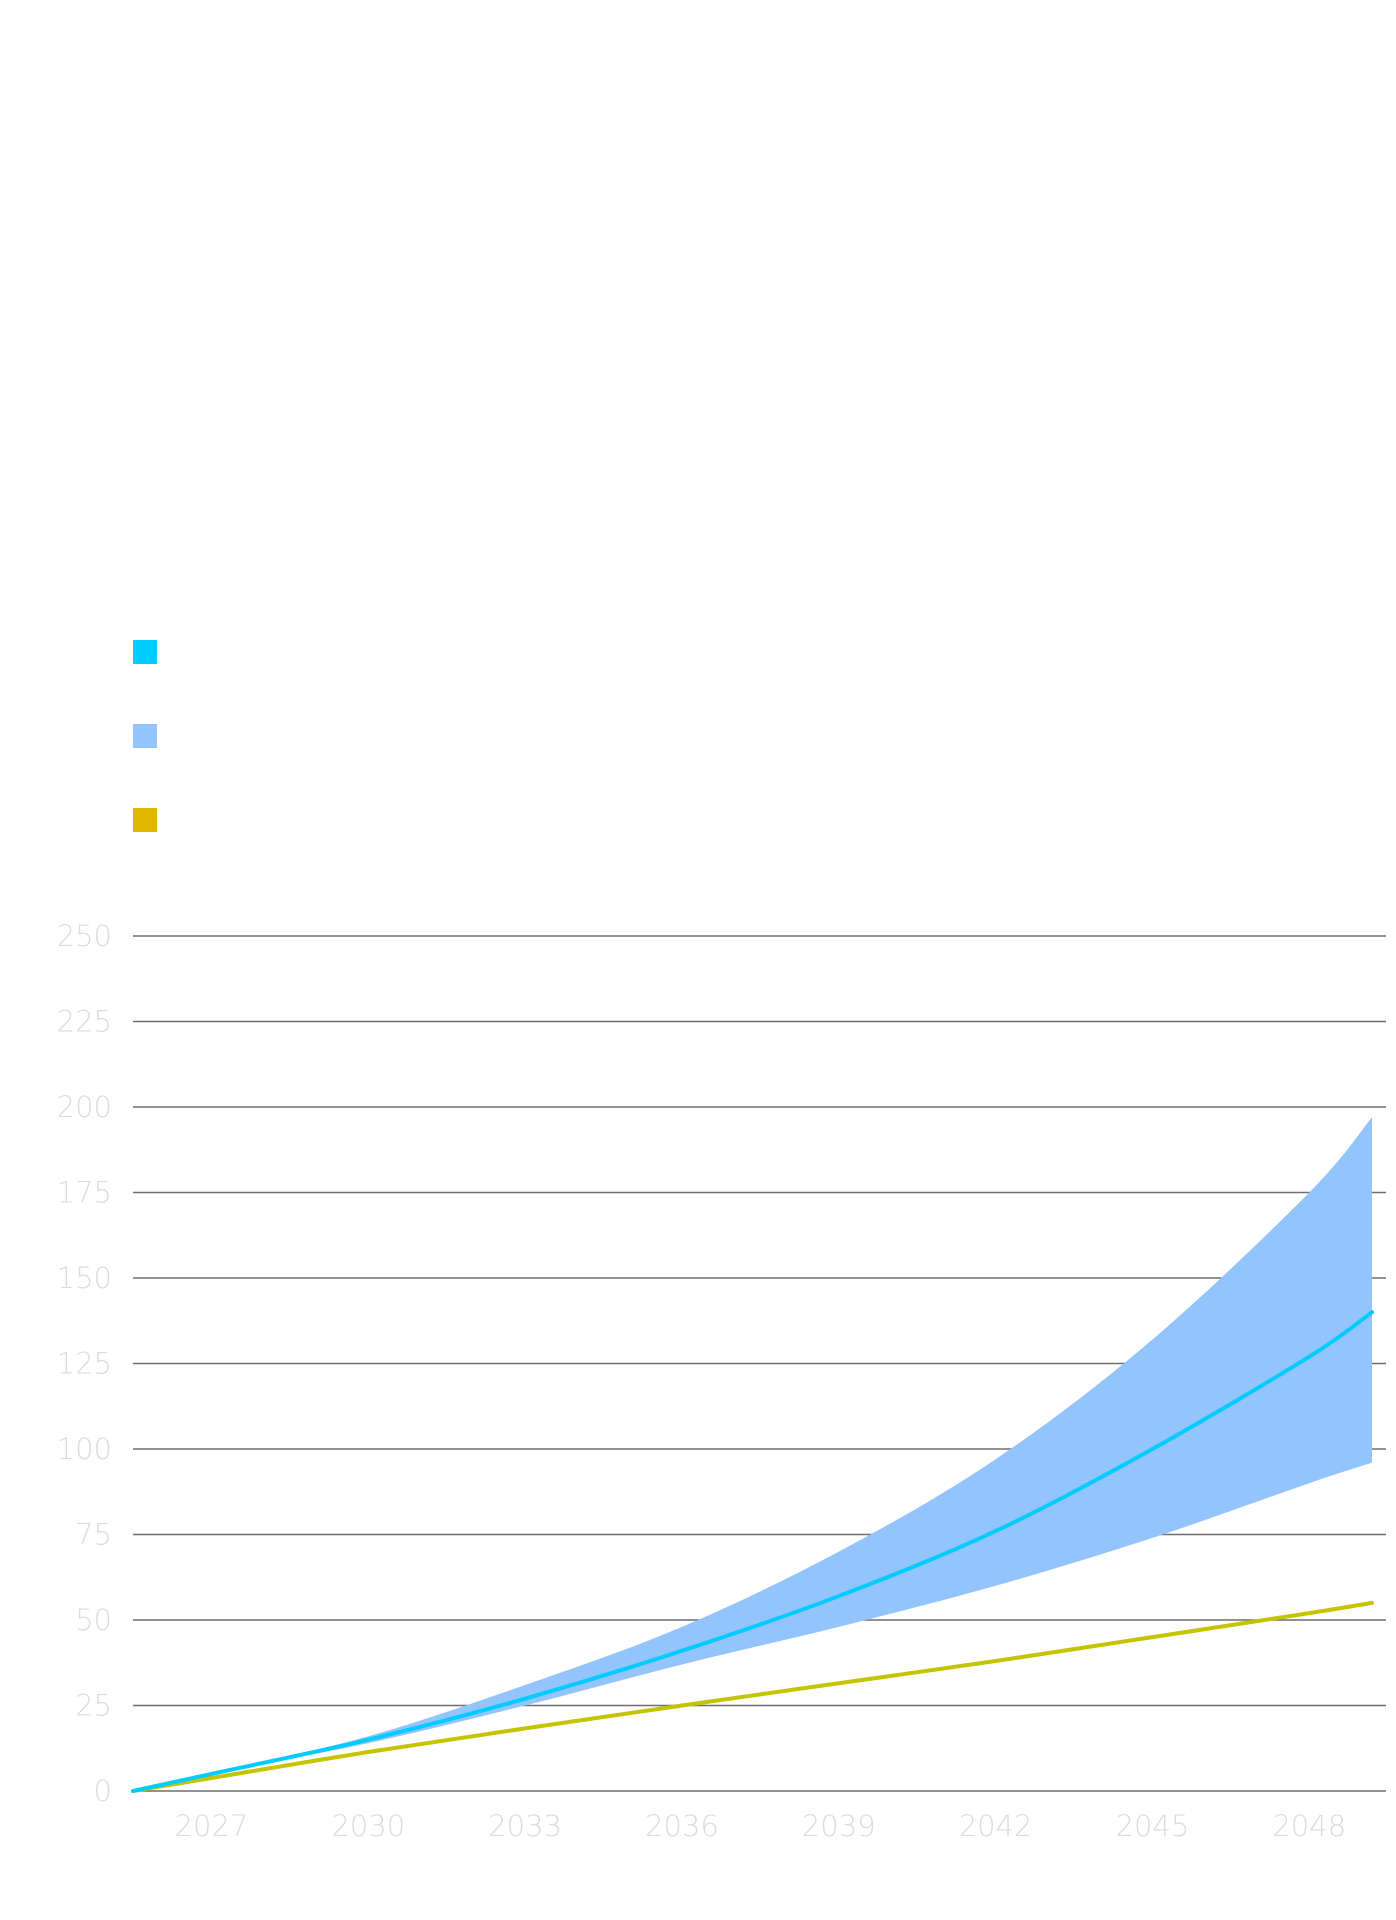 The height and width of the screenshot is (1920, 1396). Describe the element at coordinates (752, 1696) in the screenshot. I see `series-line-linear` at that location.